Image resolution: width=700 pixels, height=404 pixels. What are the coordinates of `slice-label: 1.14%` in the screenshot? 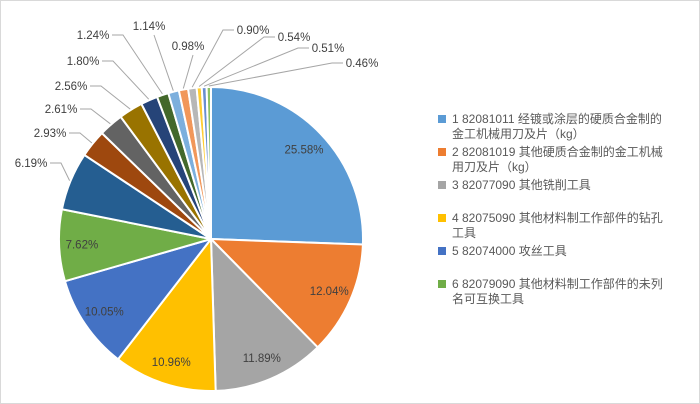 It's located at (149, 27).